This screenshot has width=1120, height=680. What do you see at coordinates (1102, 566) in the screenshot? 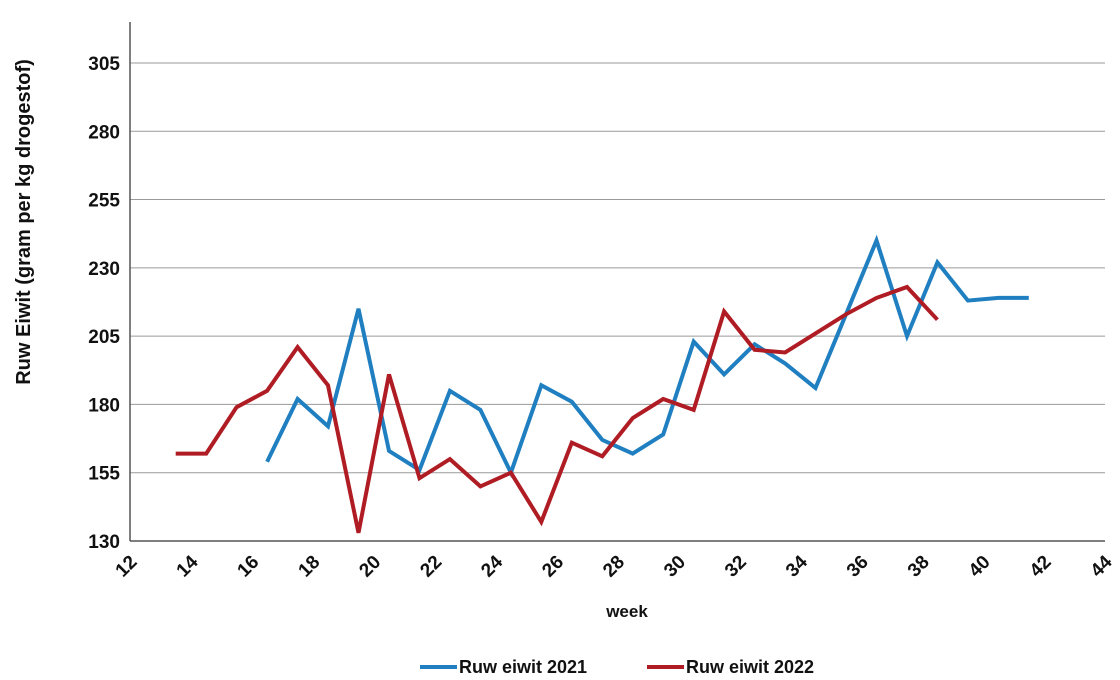
I see `x-tick-label-44: 44` at bounding box center [1102, 566].